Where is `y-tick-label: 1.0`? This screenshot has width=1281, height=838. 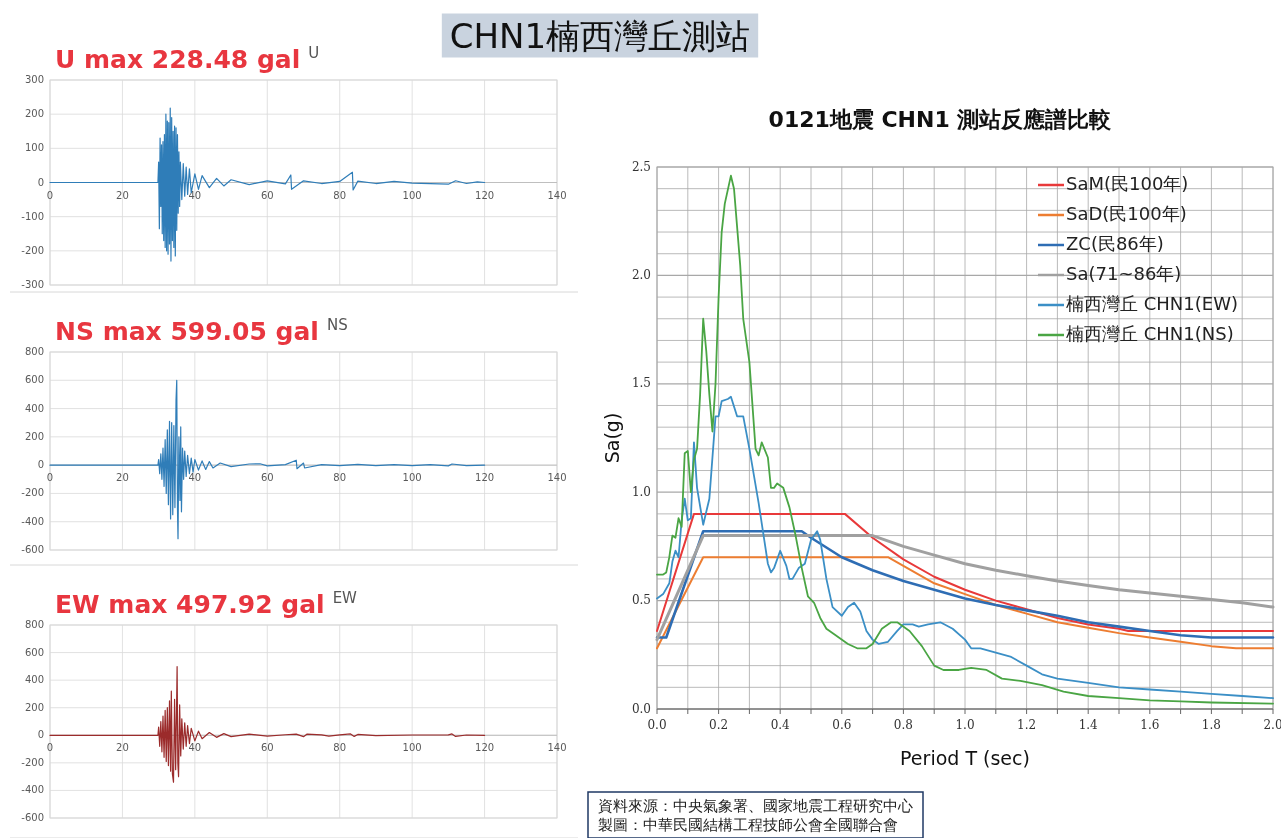
y-tick-label: 1.0 is located at coordinates (641, 491).